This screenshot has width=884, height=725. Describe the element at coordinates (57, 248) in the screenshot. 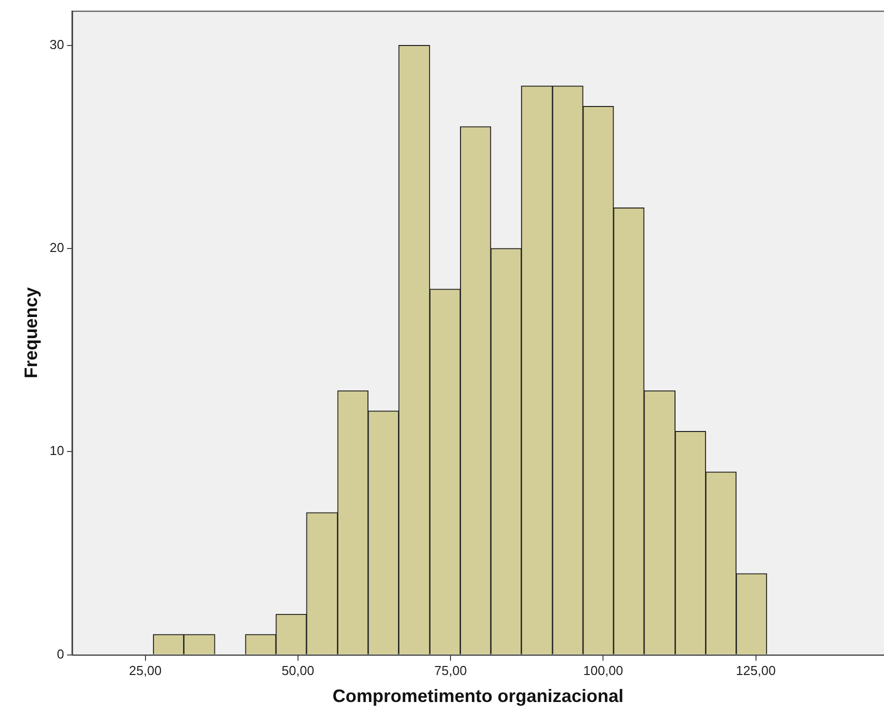

I see `y-tick-label: 20` at that location.